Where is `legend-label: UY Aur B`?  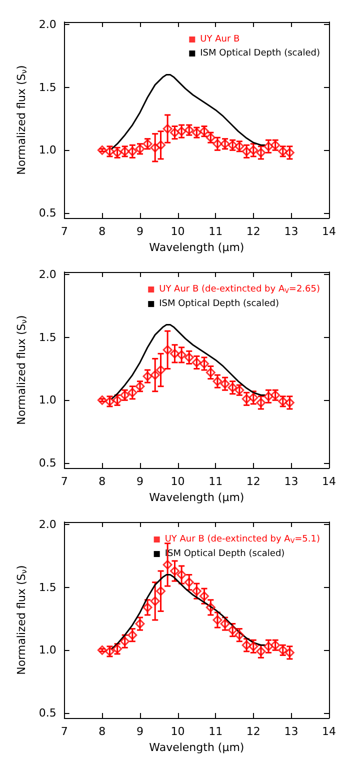 legend-label: UY Aur B is located at coordinates (220, 39).